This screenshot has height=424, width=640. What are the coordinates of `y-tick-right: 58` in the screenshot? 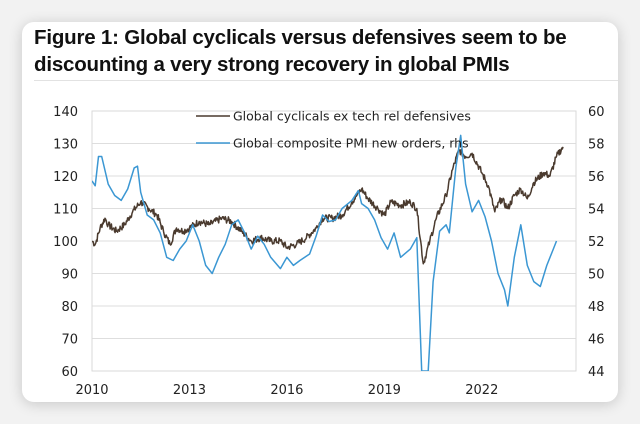 It's located at (596, 145).